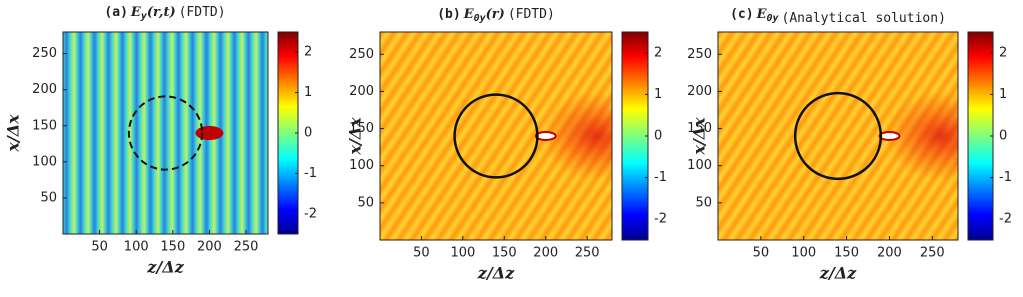 The image size is (1023, 297). I want to click on panel-title: (c) E0y (Analytical solution), so click(838, 16).